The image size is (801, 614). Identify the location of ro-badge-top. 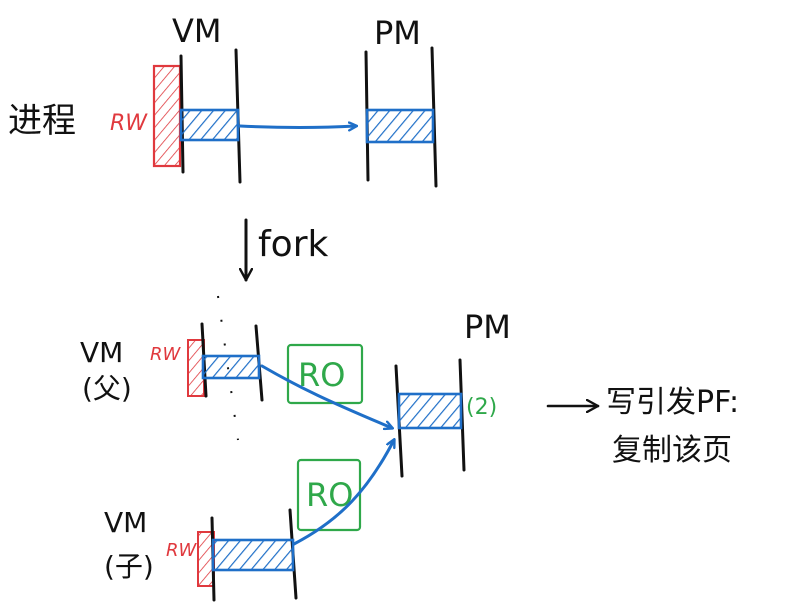
(325, 374).